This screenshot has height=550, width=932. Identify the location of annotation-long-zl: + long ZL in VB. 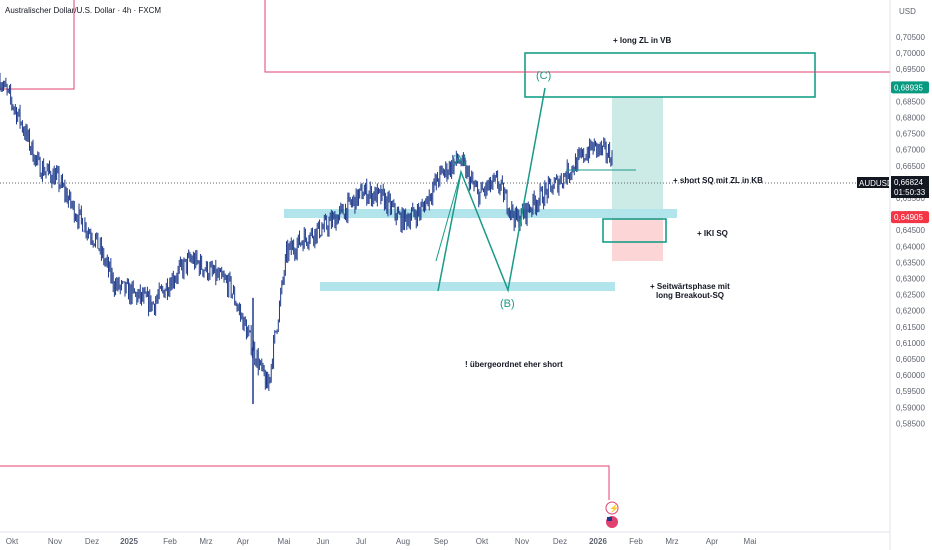
(642, 40).